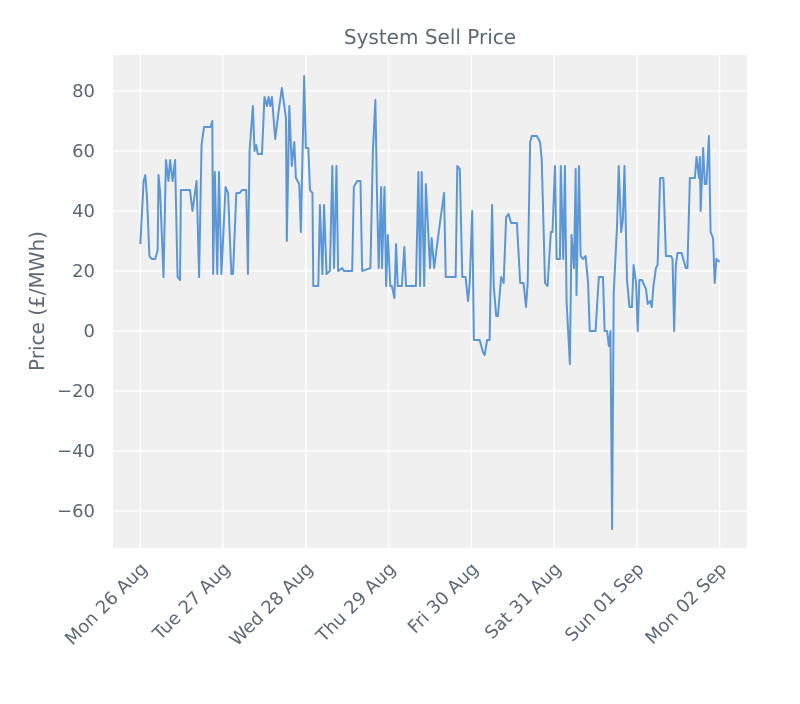  What do you see at coordinates (272, 605) in the screenshot?
I see `x-tick-label: Wed 28 Aug` at bounding box center [272, 605].